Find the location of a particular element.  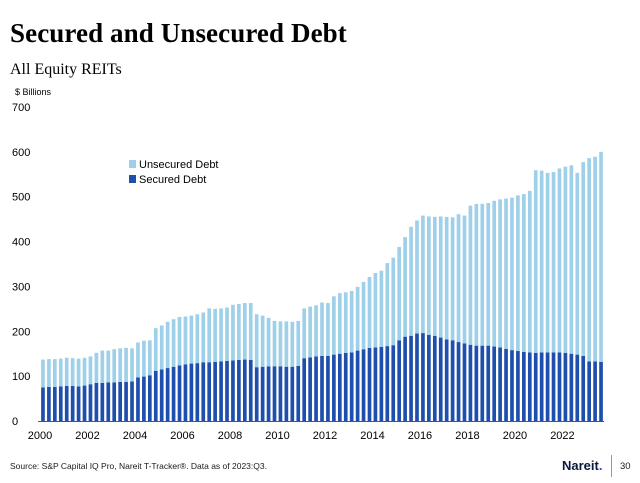

x-tick-label: 2008 is located at coordinates (230, 436).